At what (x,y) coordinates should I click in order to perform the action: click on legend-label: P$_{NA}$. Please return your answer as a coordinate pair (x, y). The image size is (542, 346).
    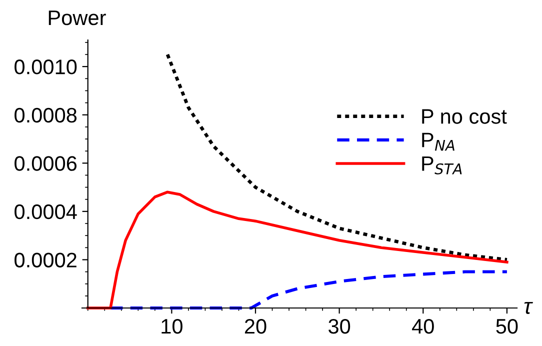
    Looking at the image, I should click on (438, 141).